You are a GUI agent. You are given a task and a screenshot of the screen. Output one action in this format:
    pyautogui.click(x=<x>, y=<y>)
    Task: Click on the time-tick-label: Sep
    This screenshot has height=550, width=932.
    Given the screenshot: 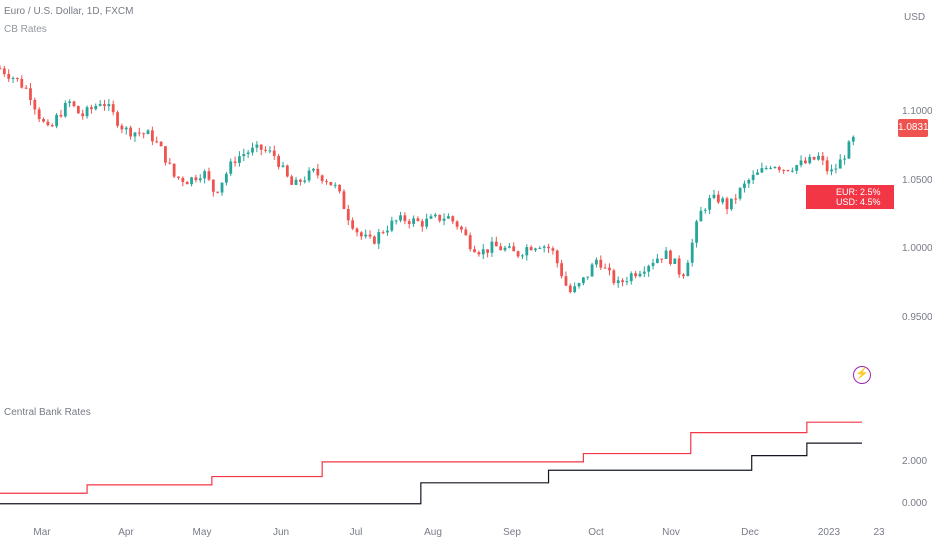 What is the action you would take?
    pyautogui.click(x=512, y=532)
    